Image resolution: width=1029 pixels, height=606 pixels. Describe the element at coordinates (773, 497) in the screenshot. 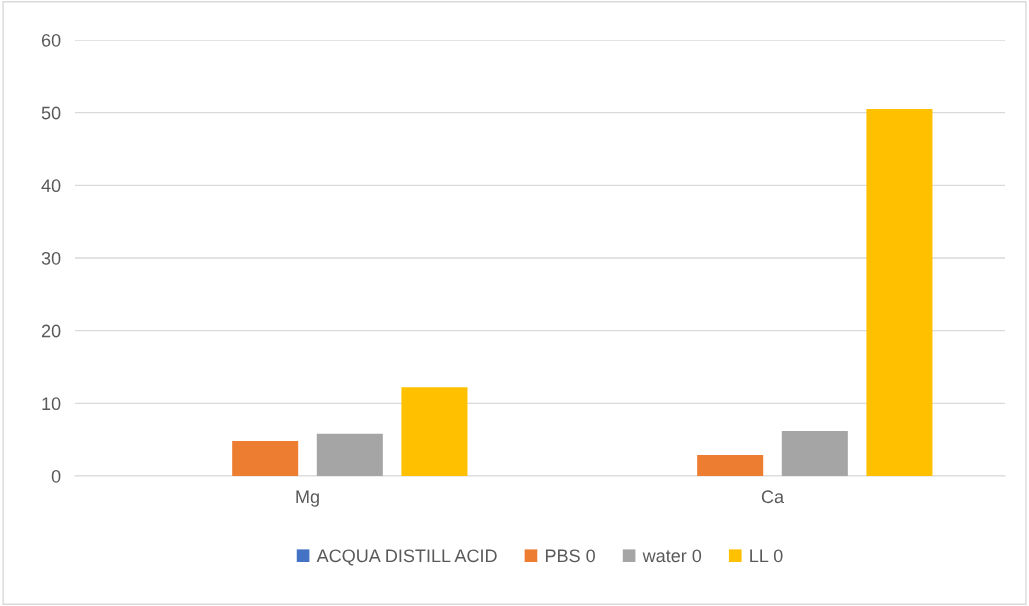

I see `x-tick-label: Ca` at that location.